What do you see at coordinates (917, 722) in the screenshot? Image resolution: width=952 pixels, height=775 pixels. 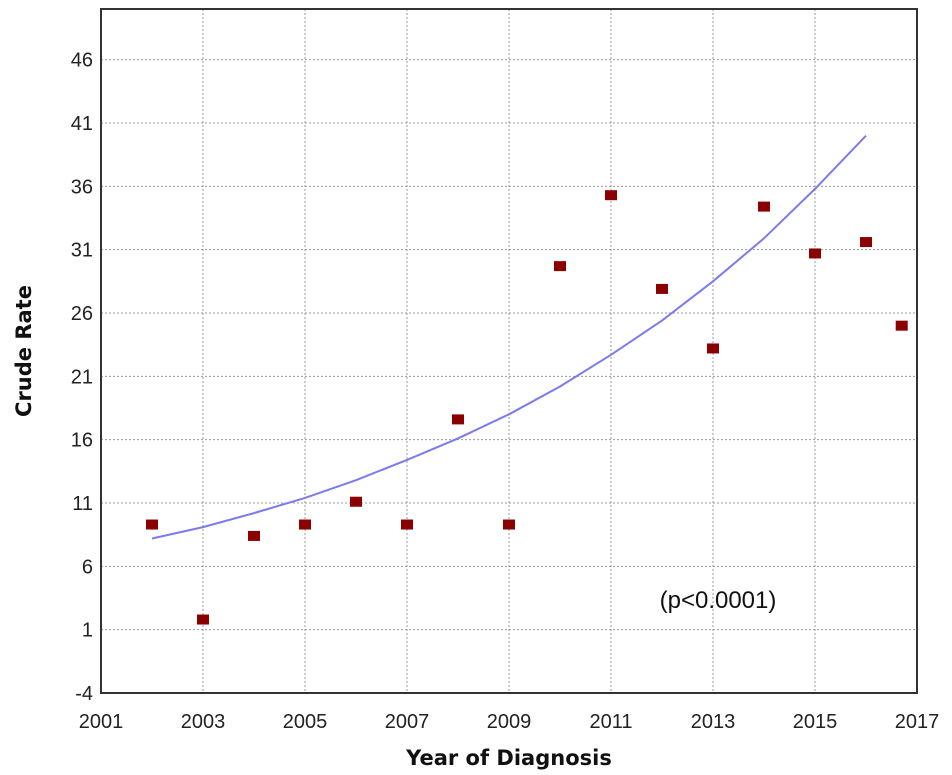 I see `x-tick-label: 2017` at bounding box center [917, 722].